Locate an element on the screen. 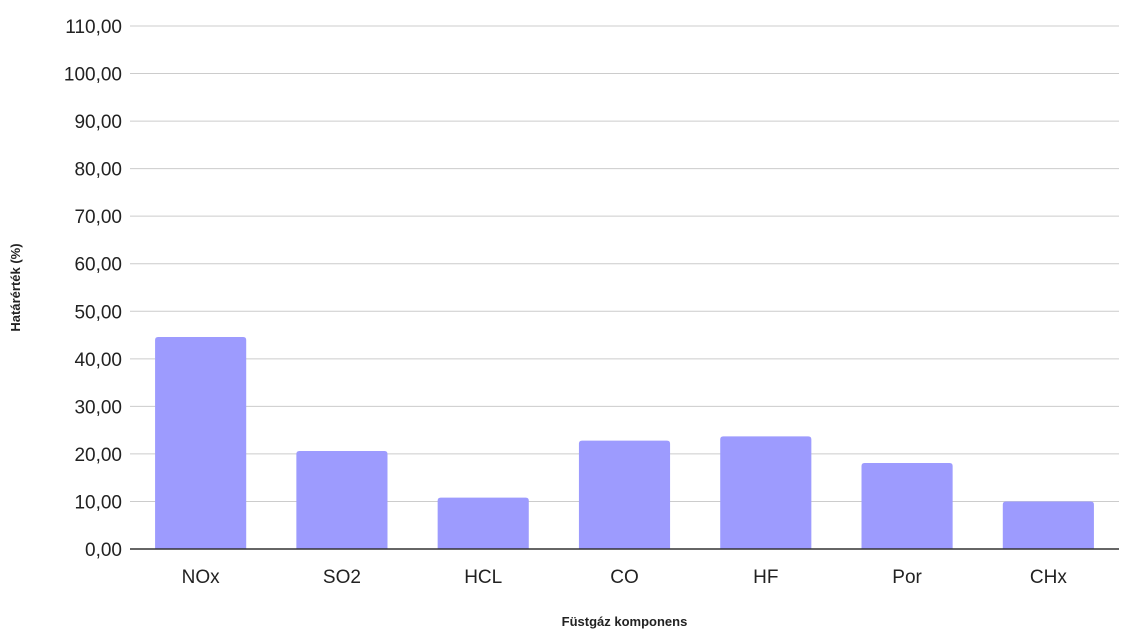  x-axis-title: Füstgáz komponens is located at coordinates (625, 621).